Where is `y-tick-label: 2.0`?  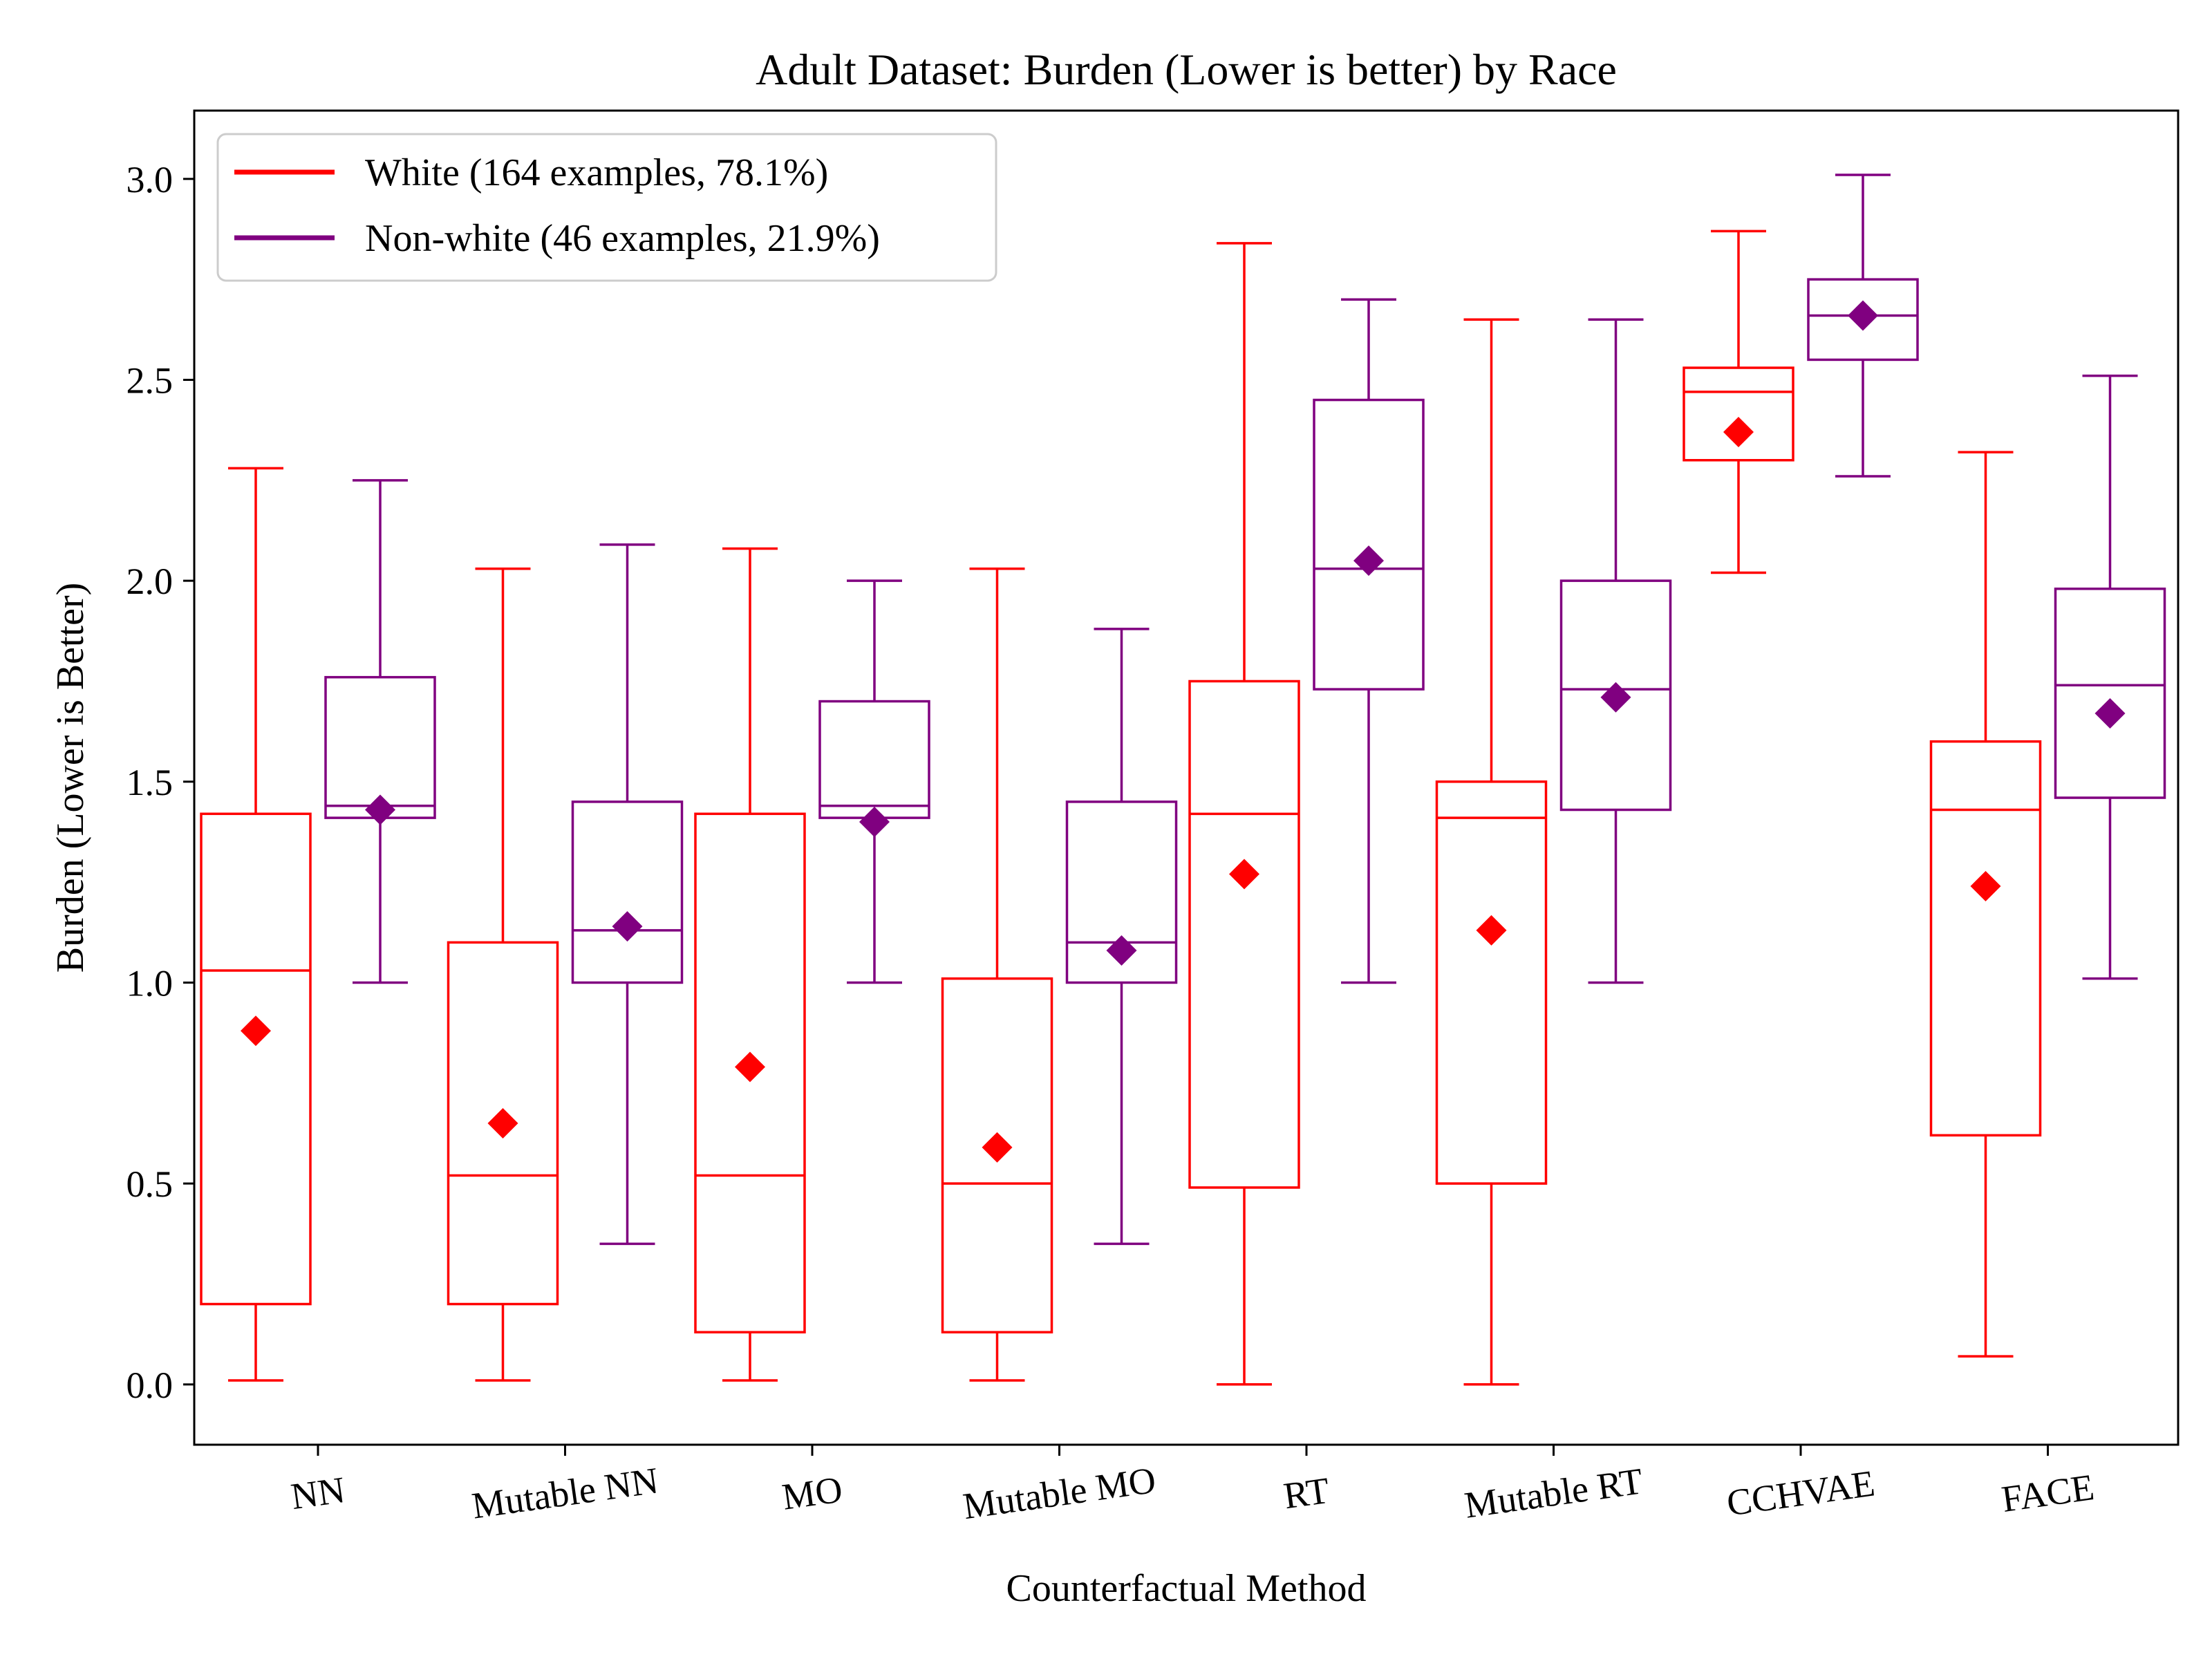 y-tick-label: 2.0 is located at coordinates (150, 581).